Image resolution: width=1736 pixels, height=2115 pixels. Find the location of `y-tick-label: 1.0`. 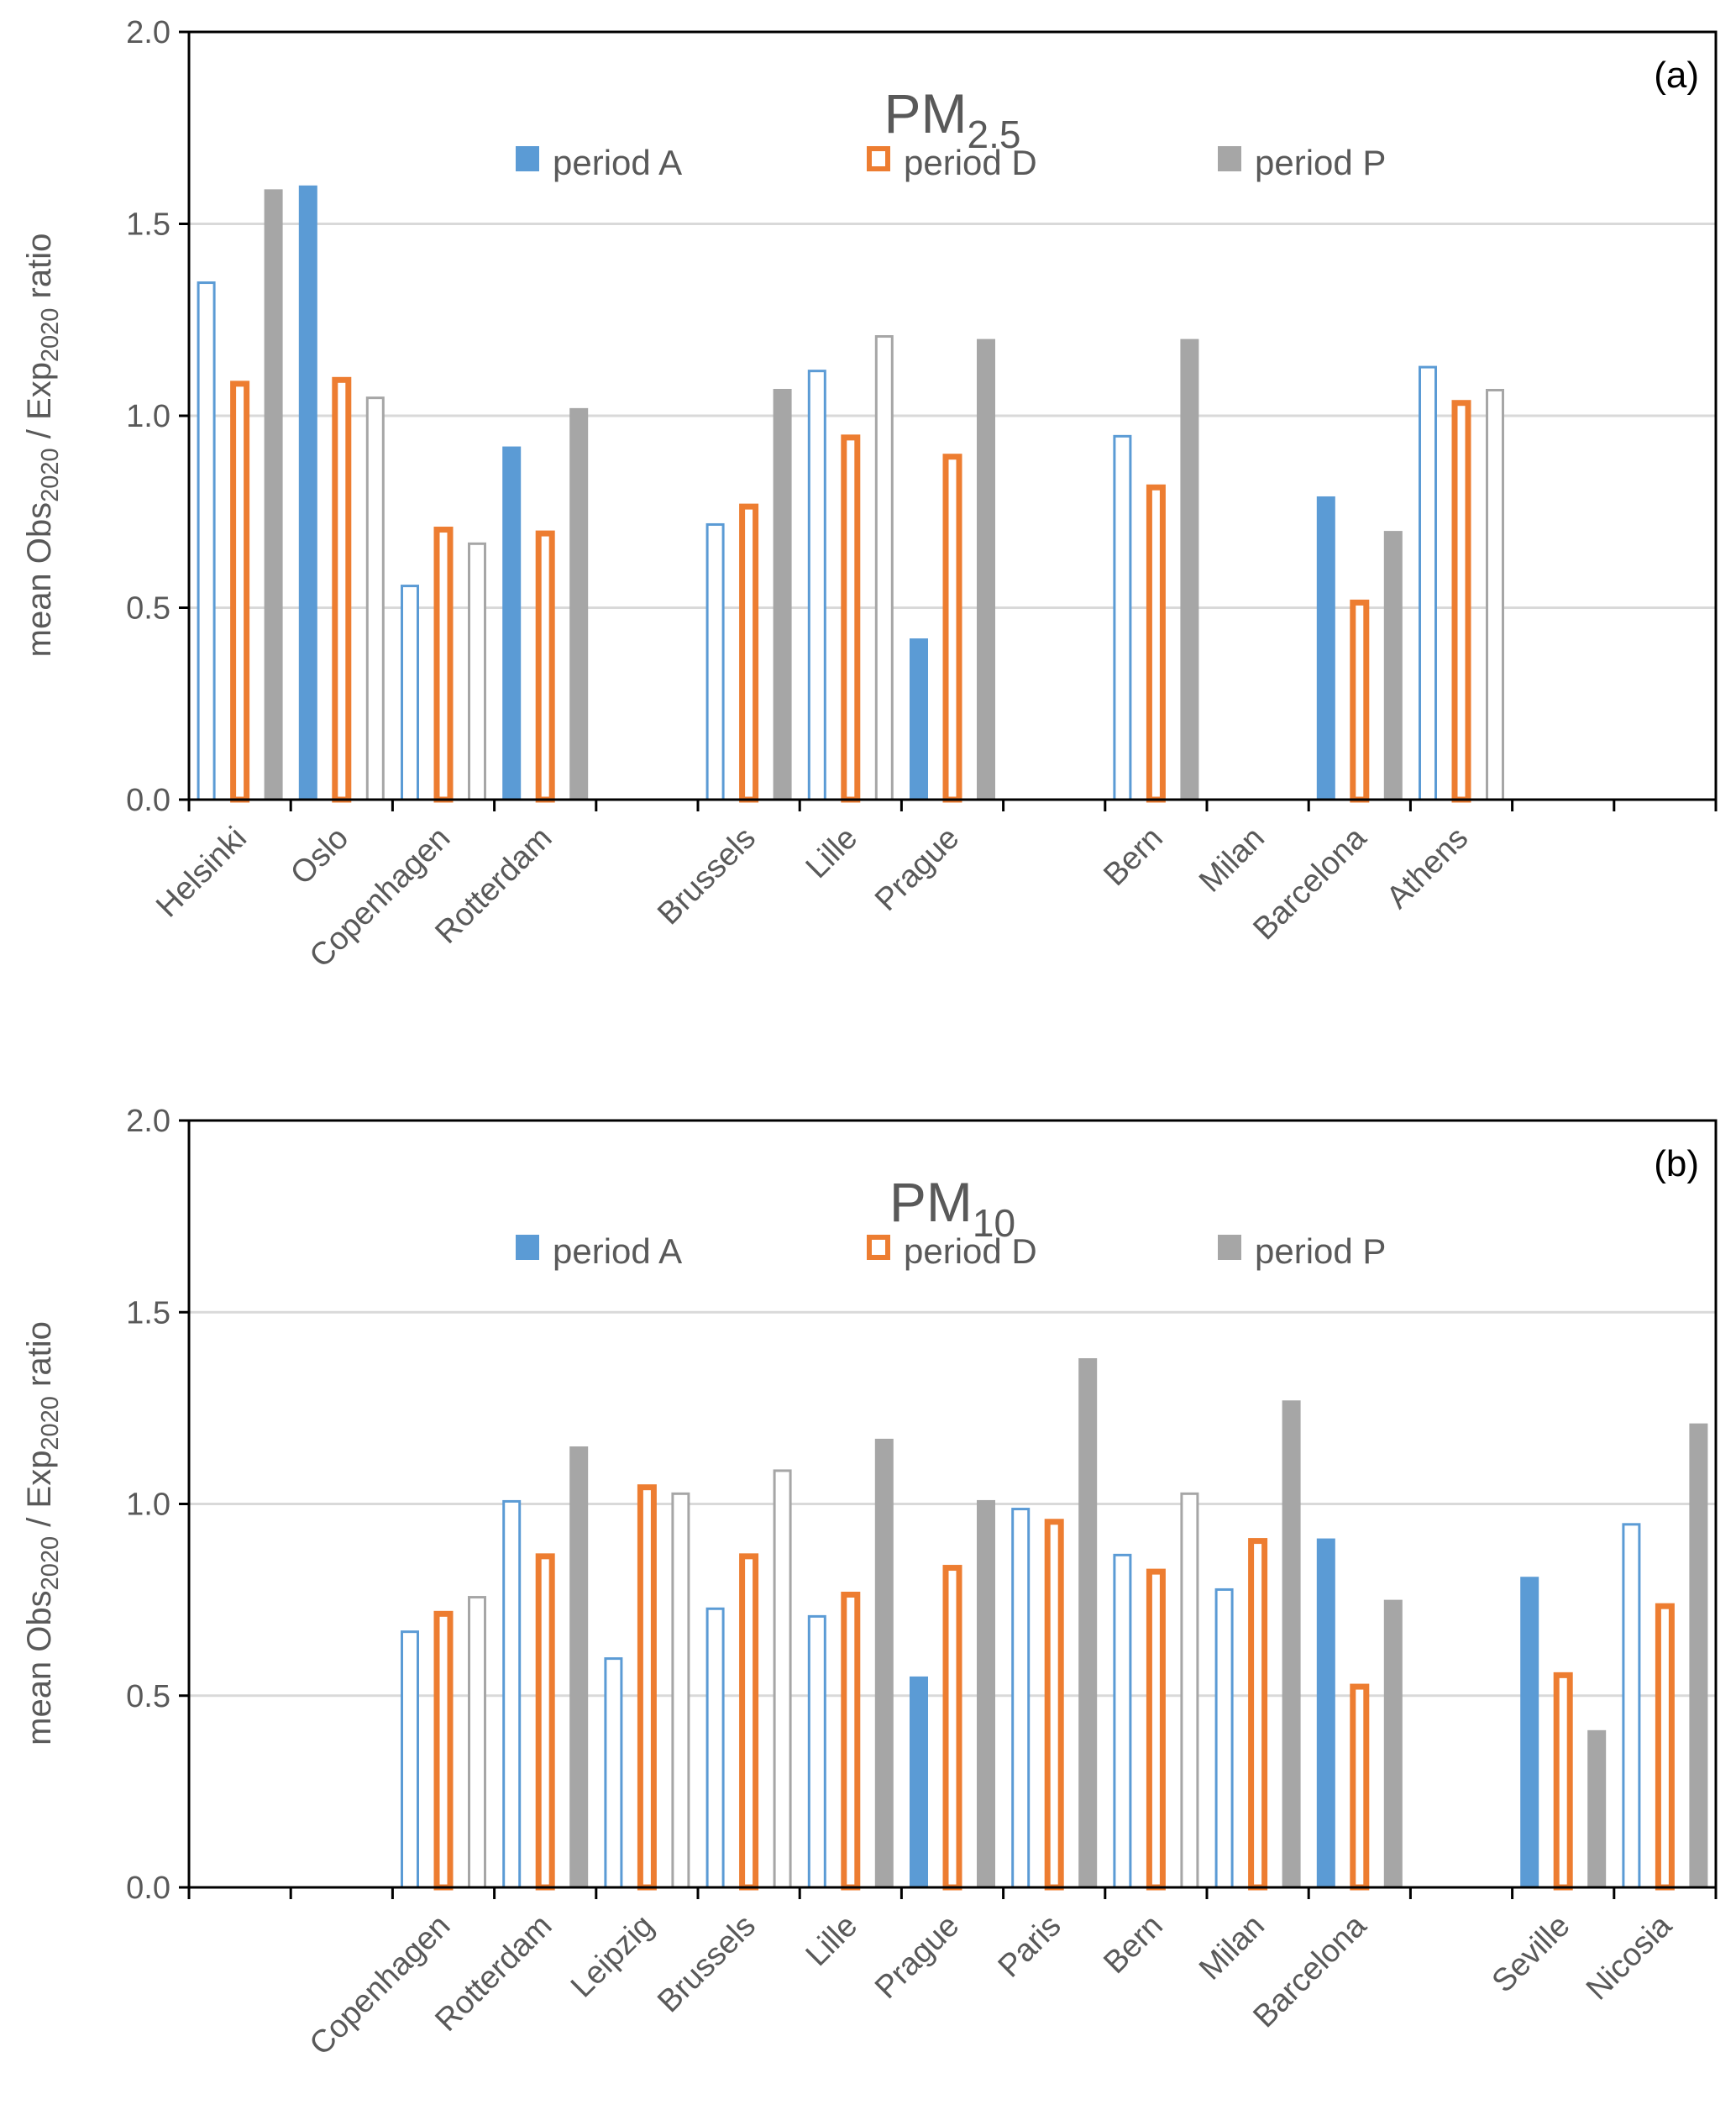

y-tick-label: 1.0 is located at coordinates (148, 416).